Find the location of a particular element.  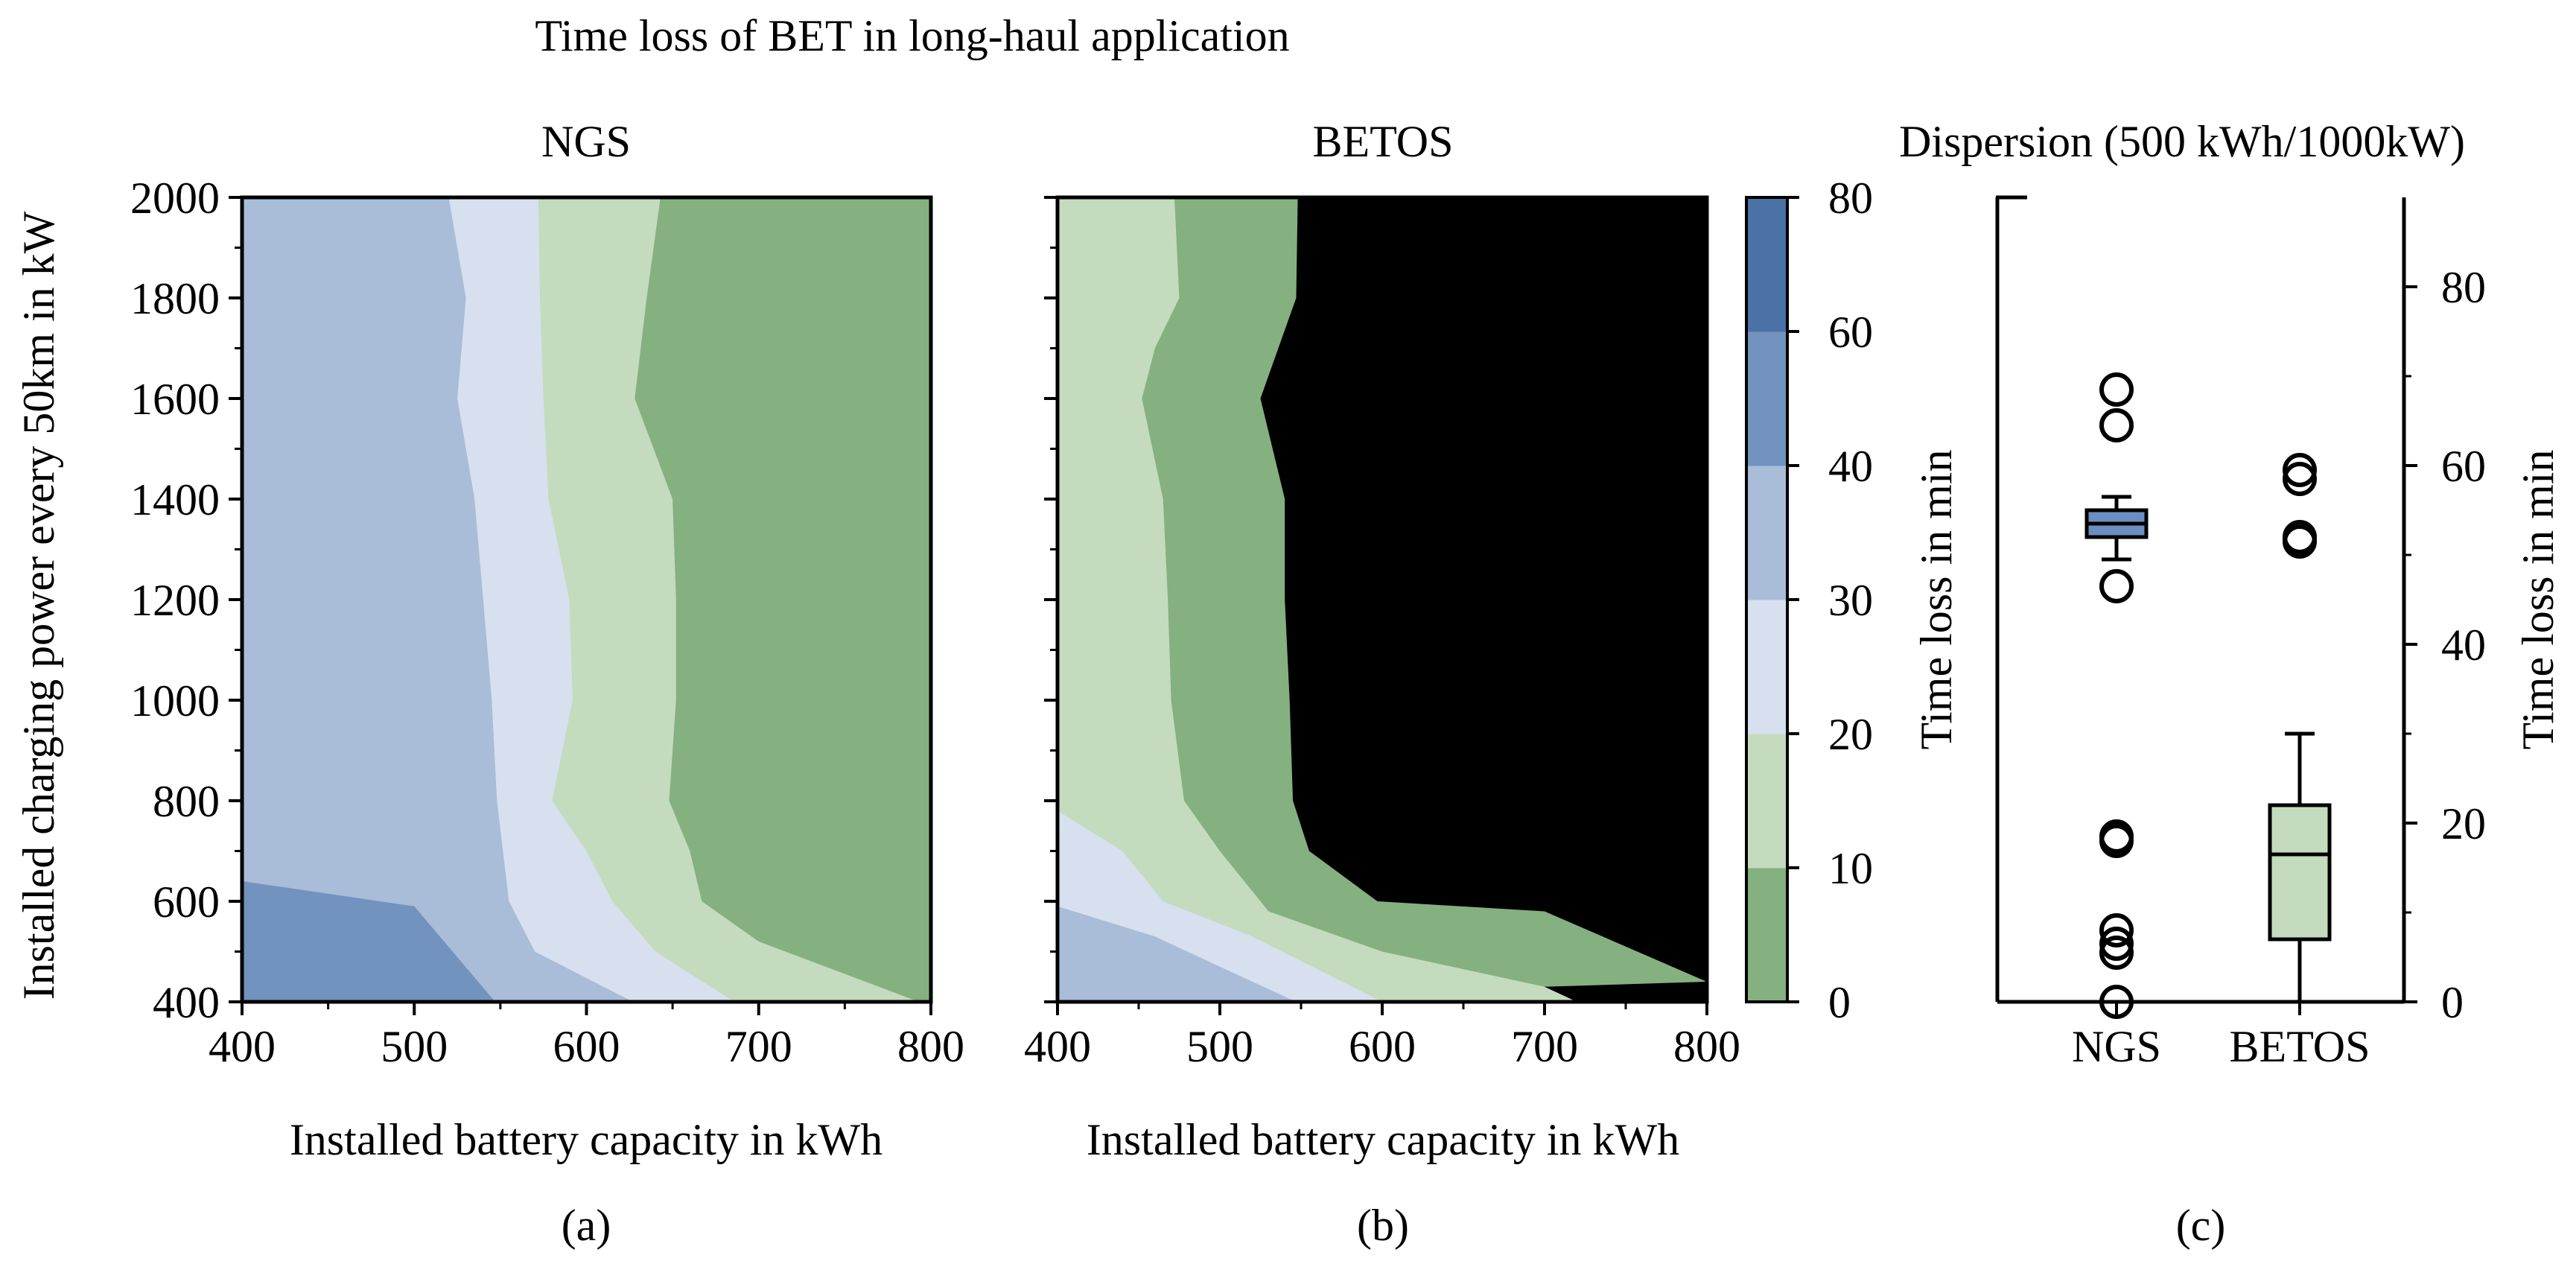

boxplot-axes: 0 20 40 60 80 NGS BETOS is located at coordinates (2240, 633).